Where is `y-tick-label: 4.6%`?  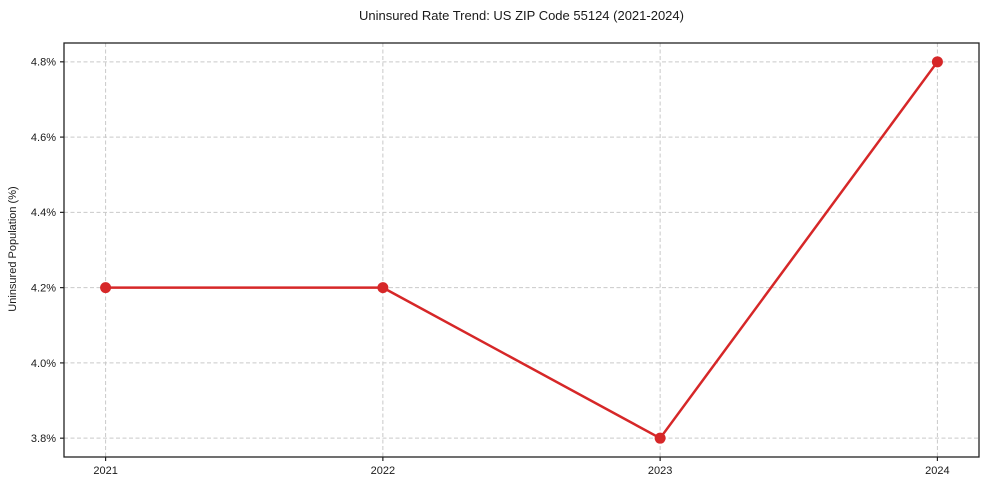 y-tick-label: 4.6% is located at coordinates (43, 138).